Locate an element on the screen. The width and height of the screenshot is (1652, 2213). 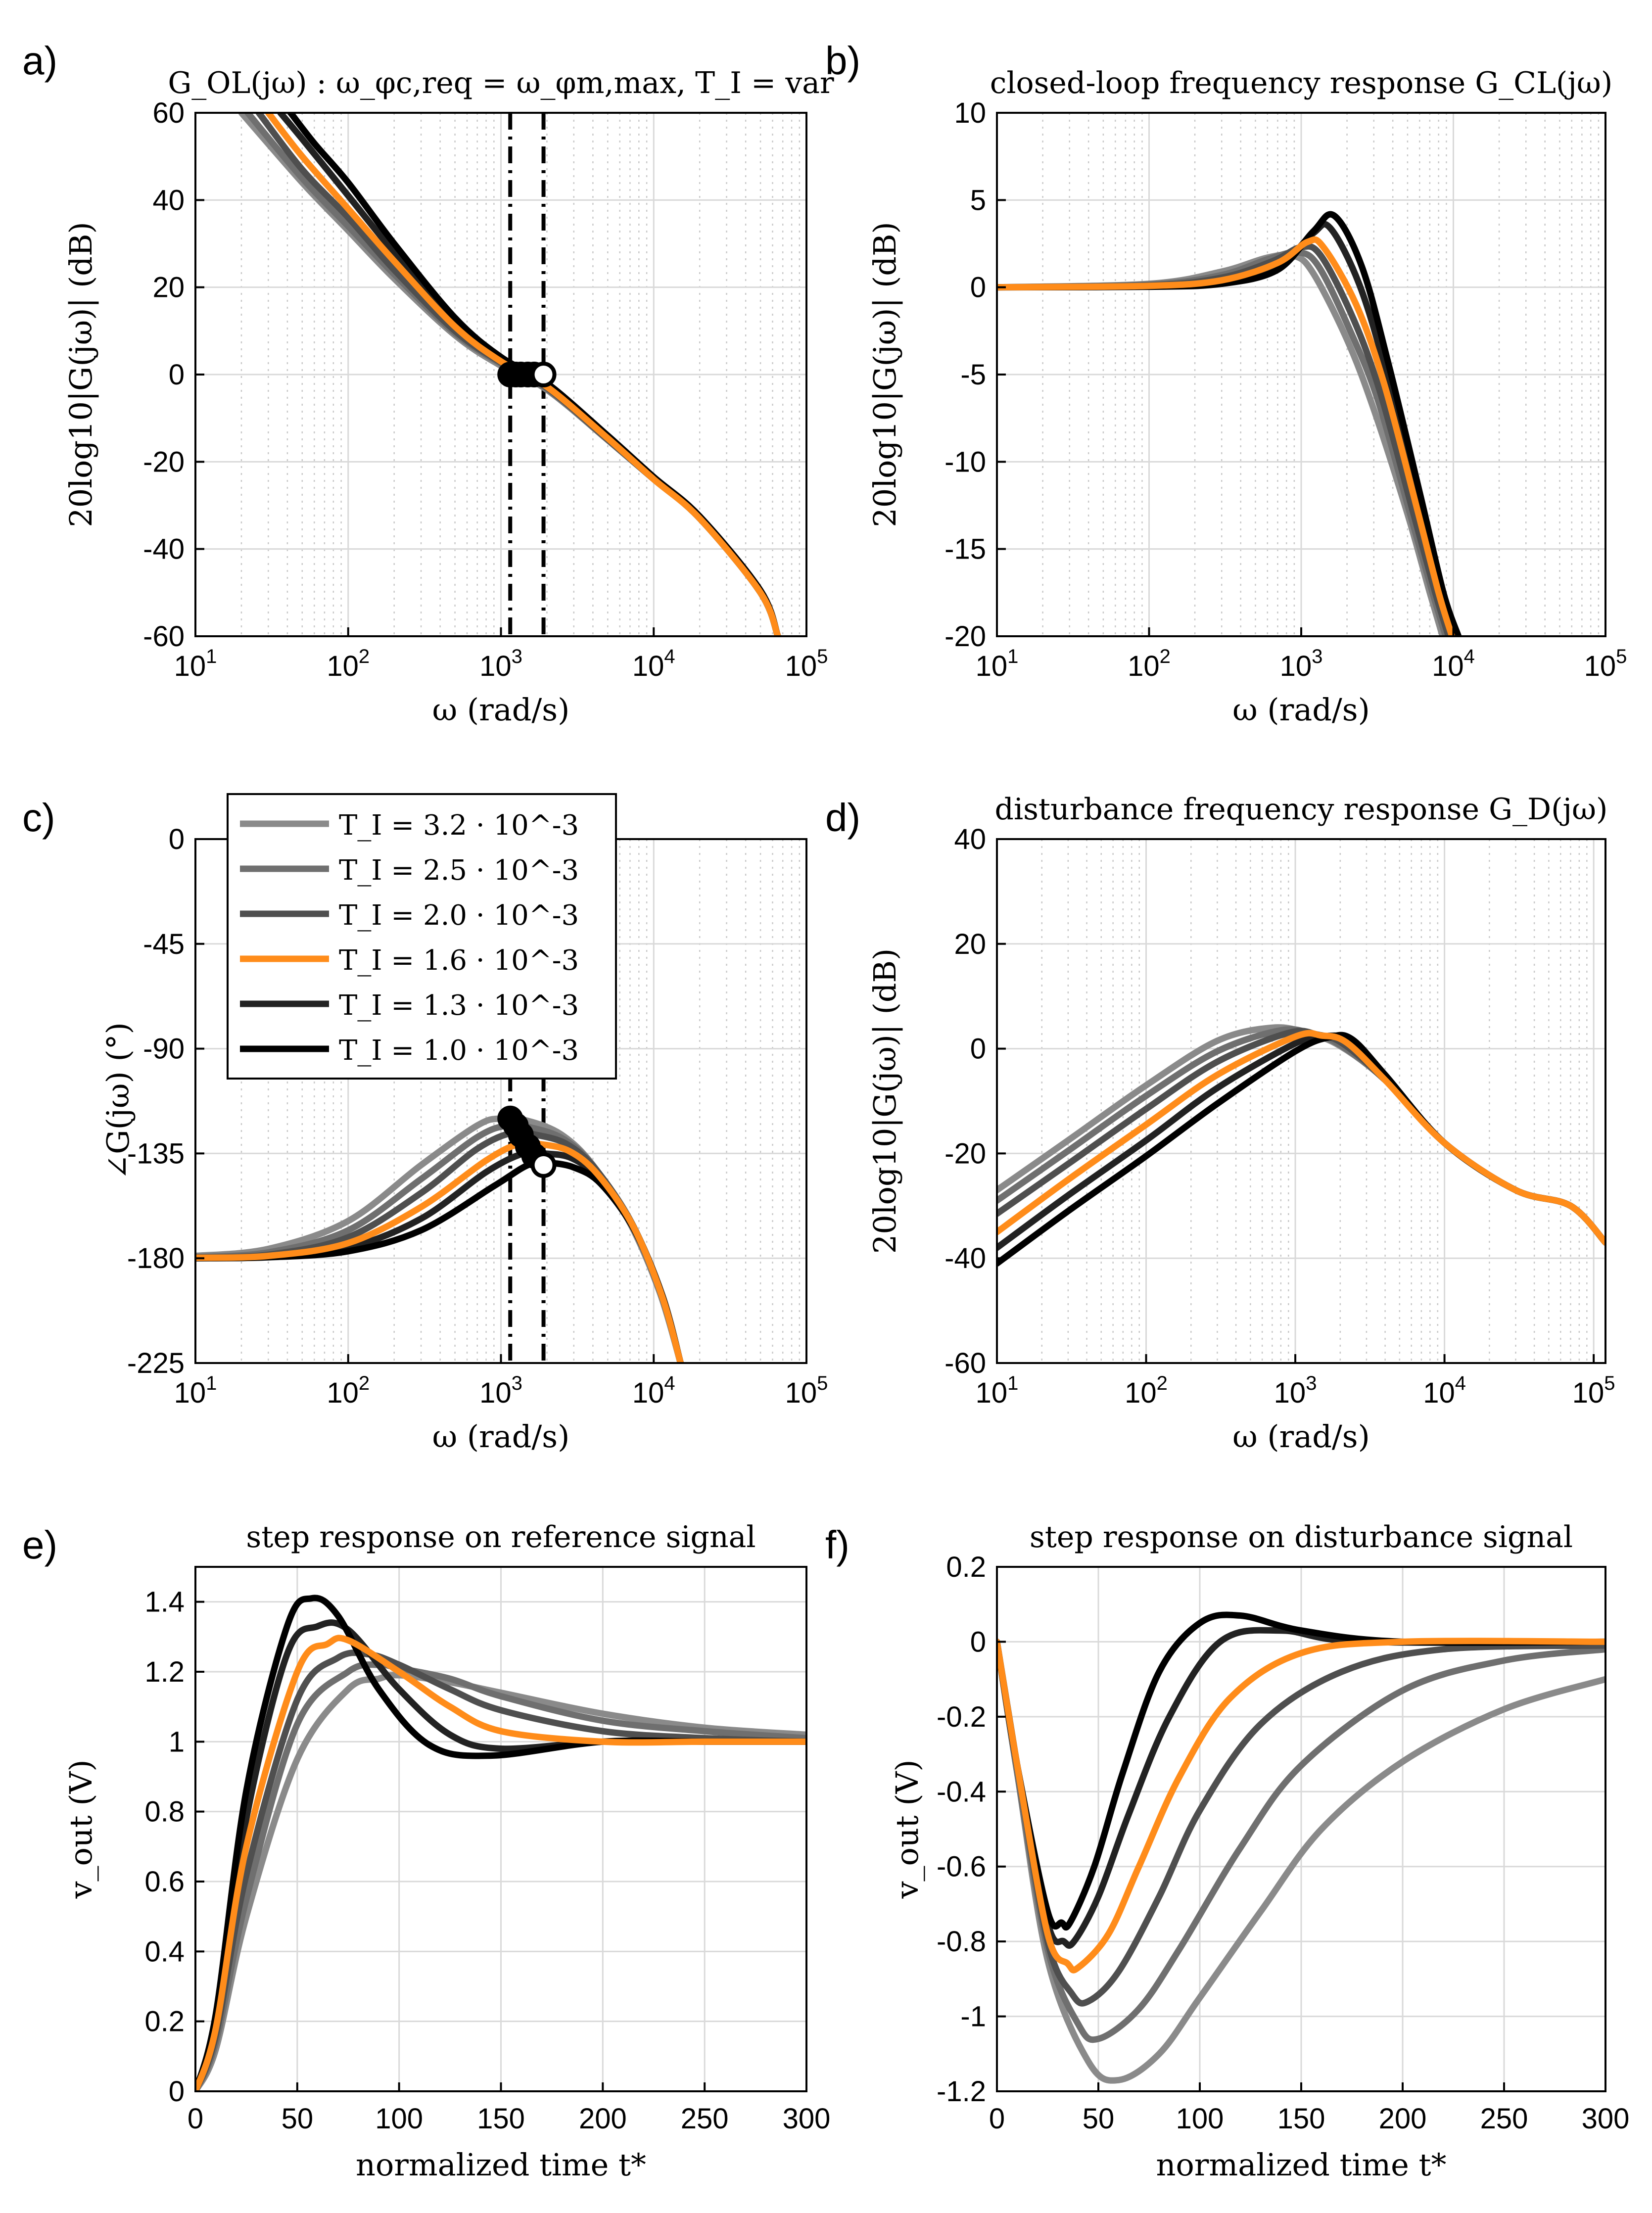
y-tick-label: 40 is located at coordinates (169, 200).